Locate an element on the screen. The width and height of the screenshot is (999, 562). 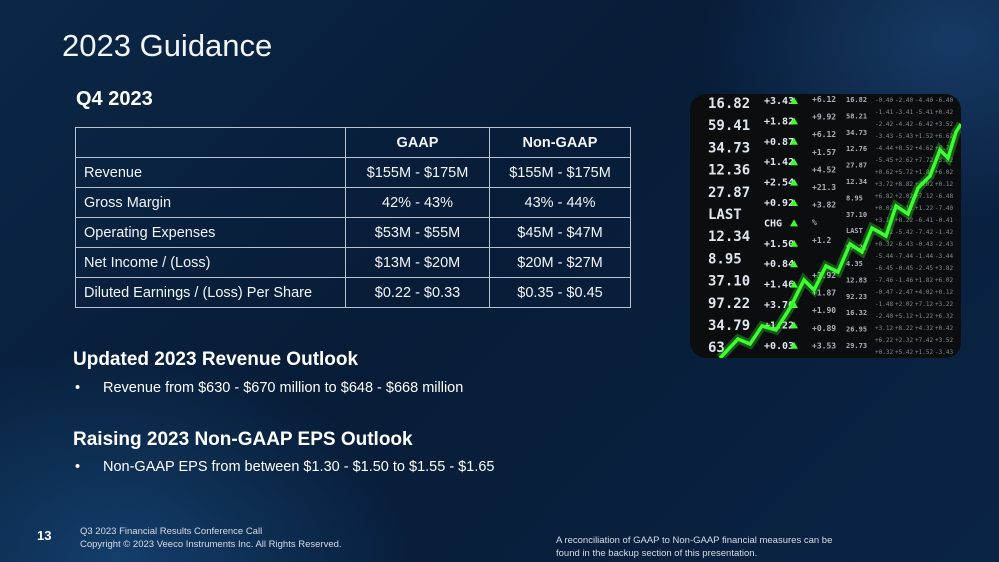
ticker-value: +6.62 is located at coordinates (944, 136).